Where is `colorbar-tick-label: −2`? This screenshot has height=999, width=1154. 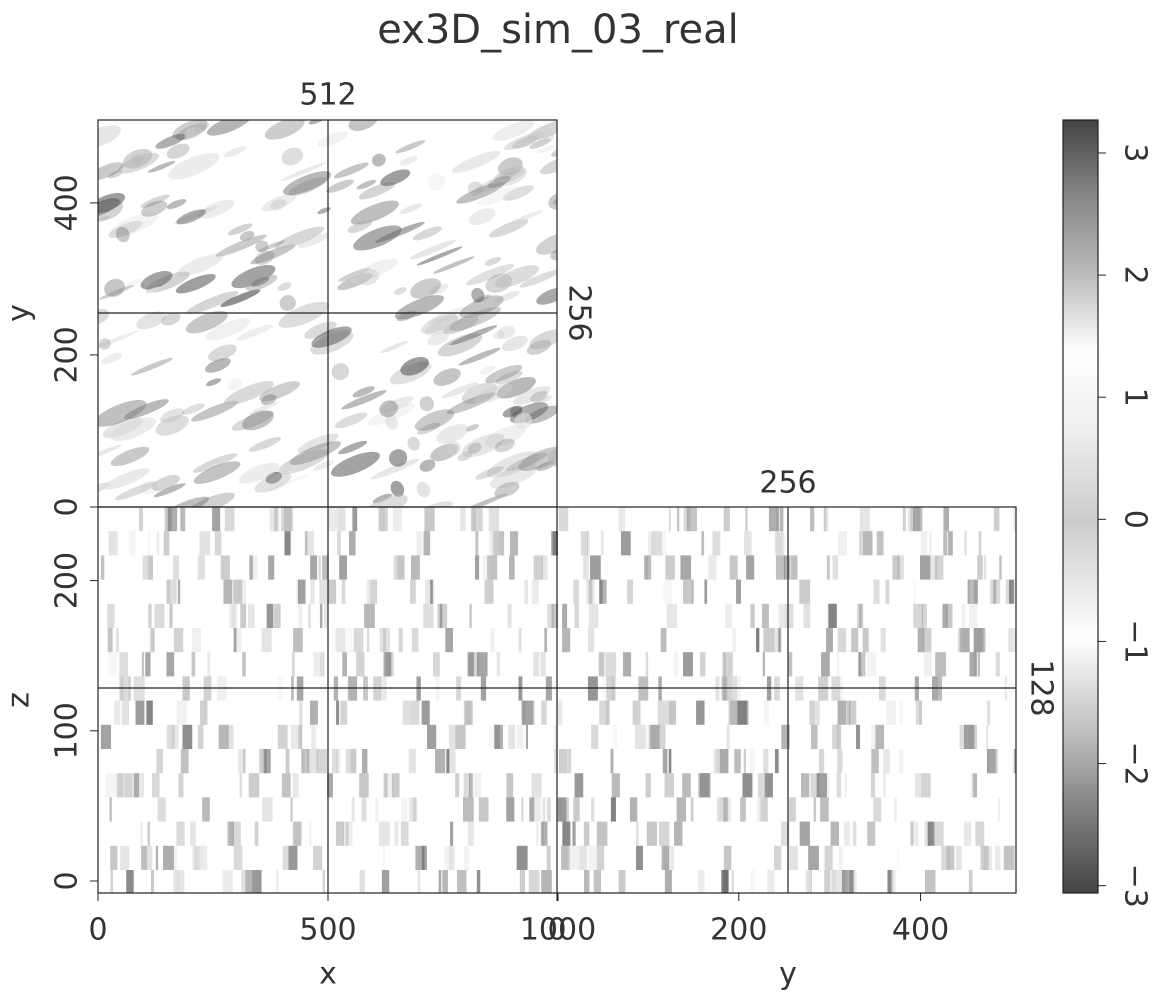
colorbar-tick-label: −2 is located at coordinates (1135, 763).